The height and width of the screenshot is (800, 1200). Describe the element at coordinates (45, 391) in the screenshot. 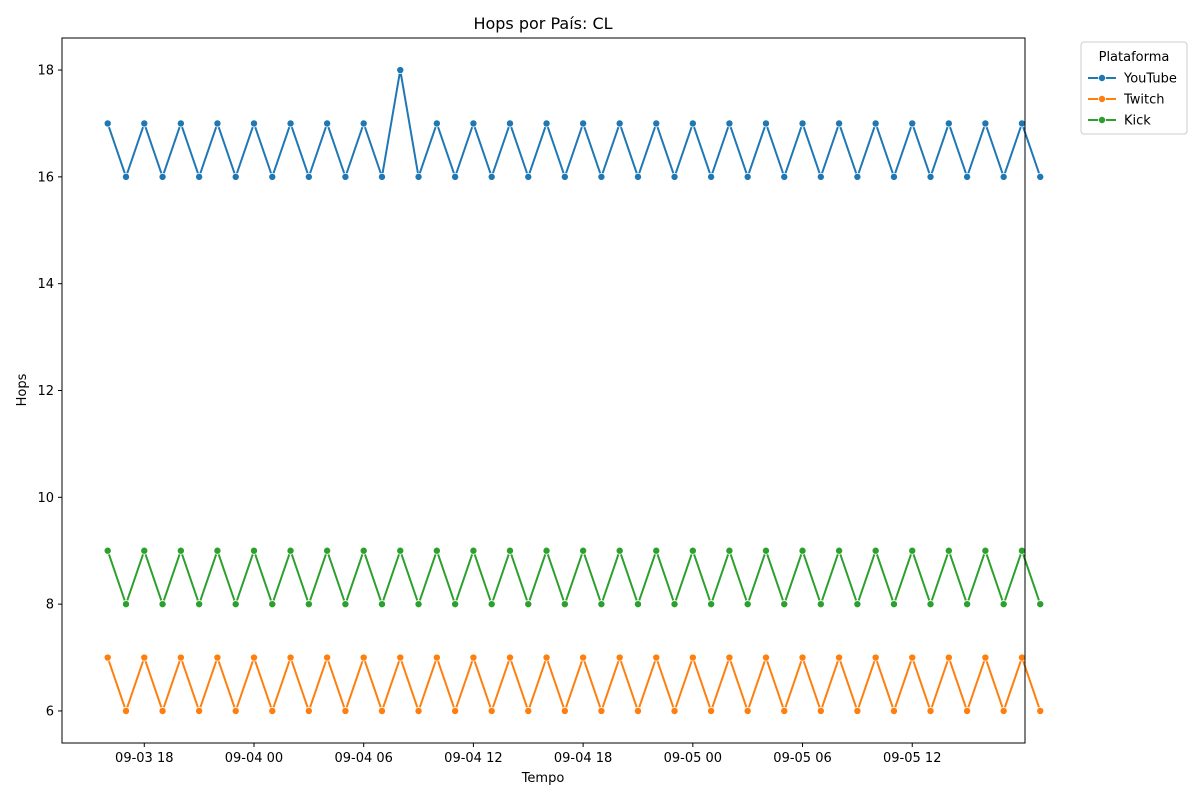

I see `y-tick-label: 12` at that location.